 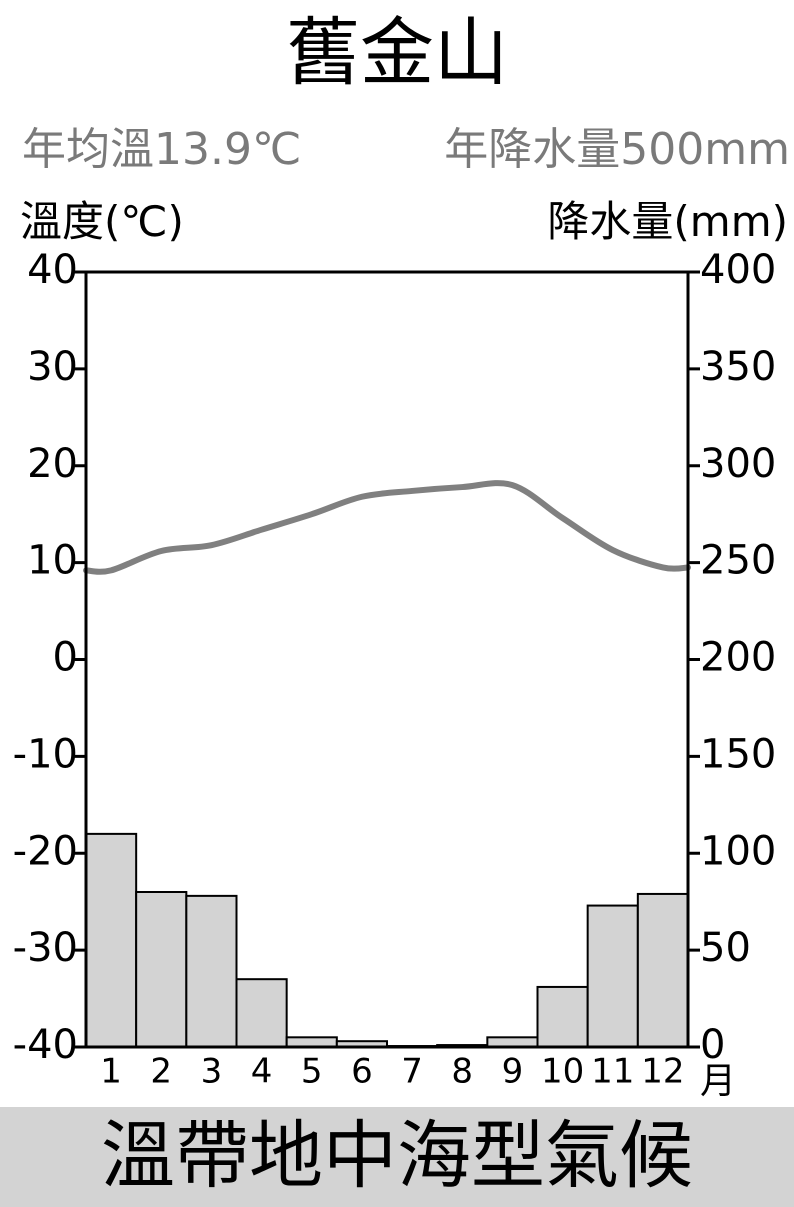 What do you see at coordinates (738, 658) in the screenshot?
I see `right-axis-tick-label: 200` at bounding box center [738, 658].